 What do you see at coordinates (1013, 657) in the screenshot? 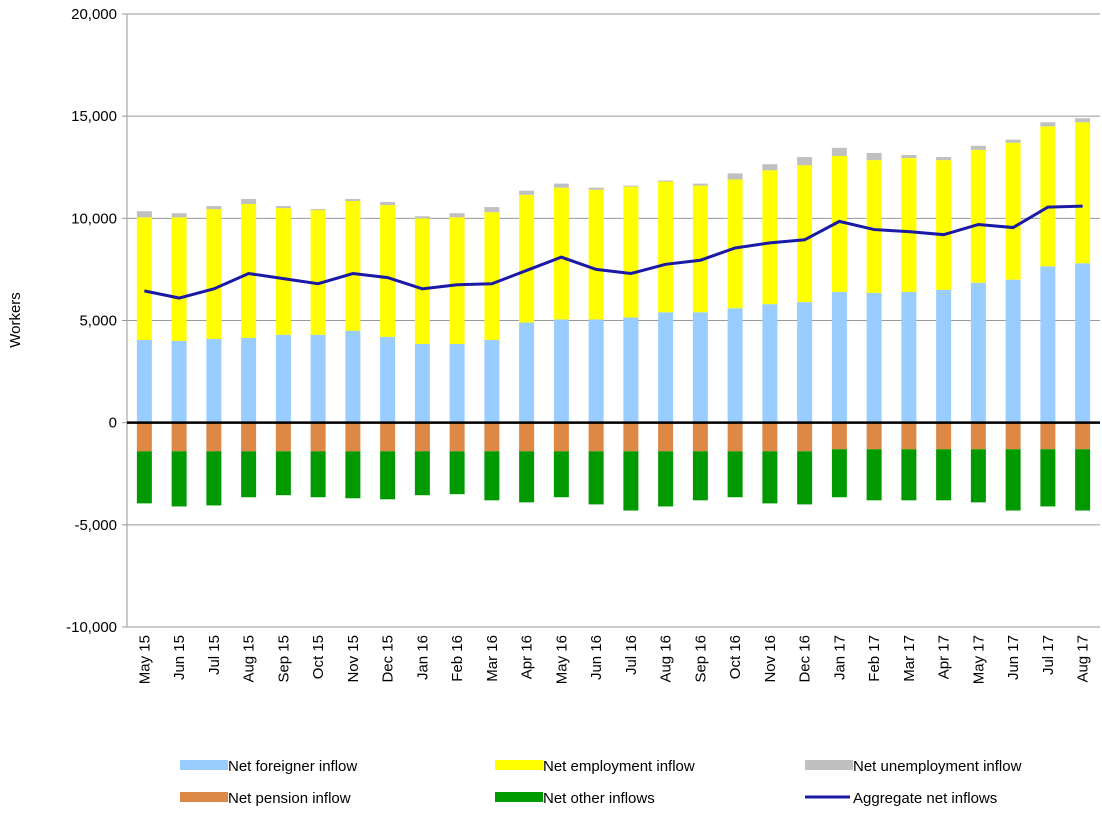
I see `x-tick-label: Jun 17` at bounding box center [1013, 657].